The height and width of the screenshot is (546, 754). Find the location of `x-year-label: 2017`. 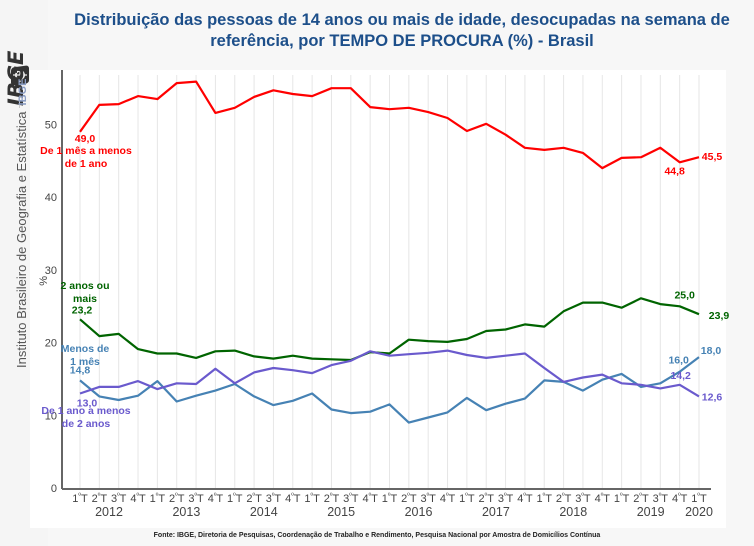

x-year-label: 2017 is located at coordinates (496, 512).